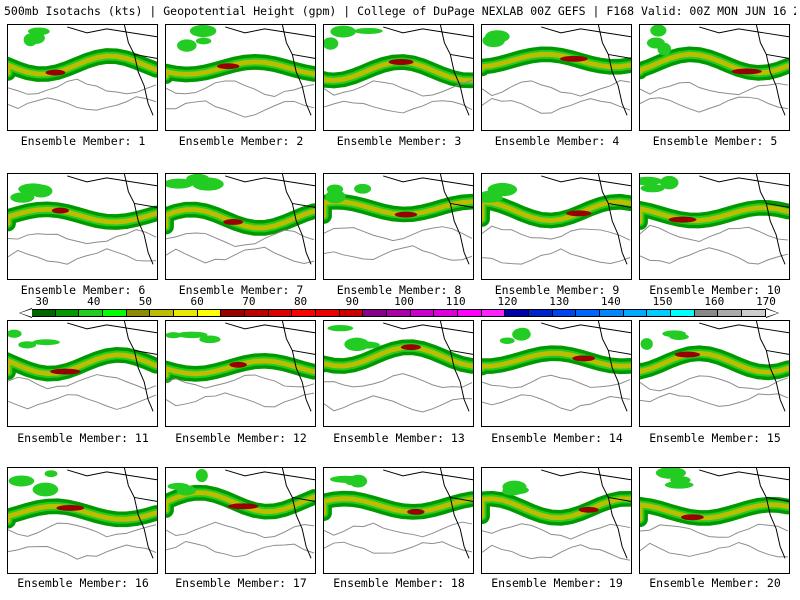  What do you see at coordinates (714, 301) in the screenshot?
I see `colorbar-tick-label: 160` at bounding box center [714, 301].